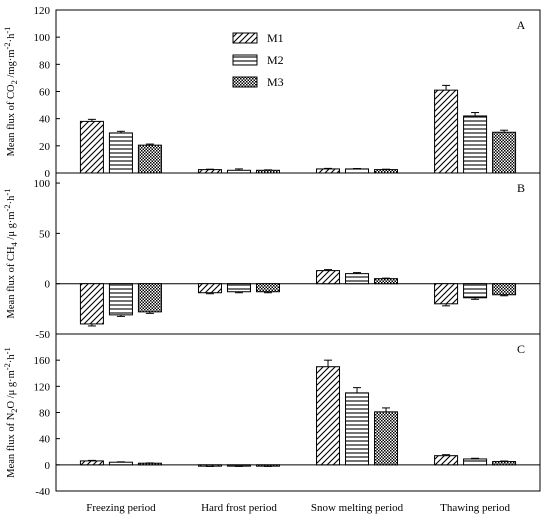 This screenshot has width=550, height=521. I want to click on y-tick-label: 60, so click(45, 93).